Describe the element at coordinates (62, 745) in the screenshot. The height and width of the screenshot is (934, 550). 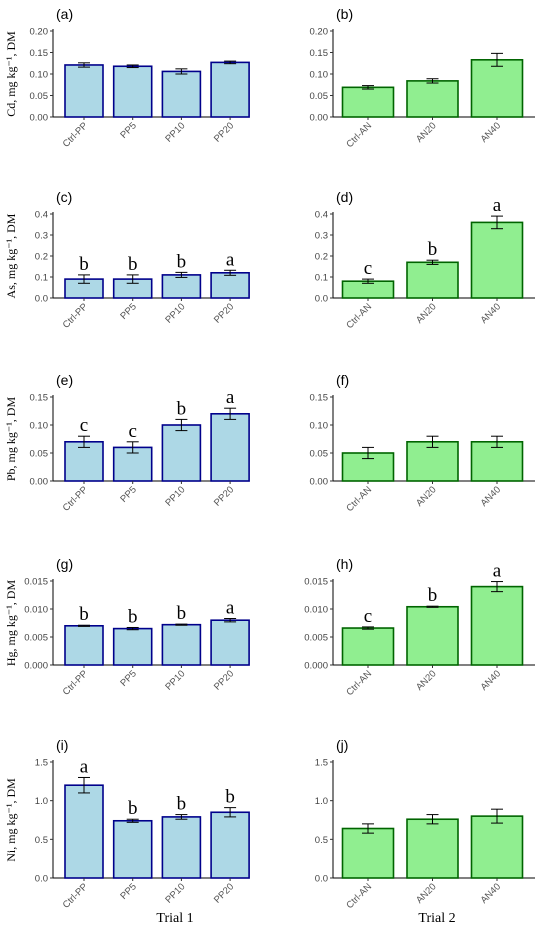
I see `panel-label: (i)` at that location.